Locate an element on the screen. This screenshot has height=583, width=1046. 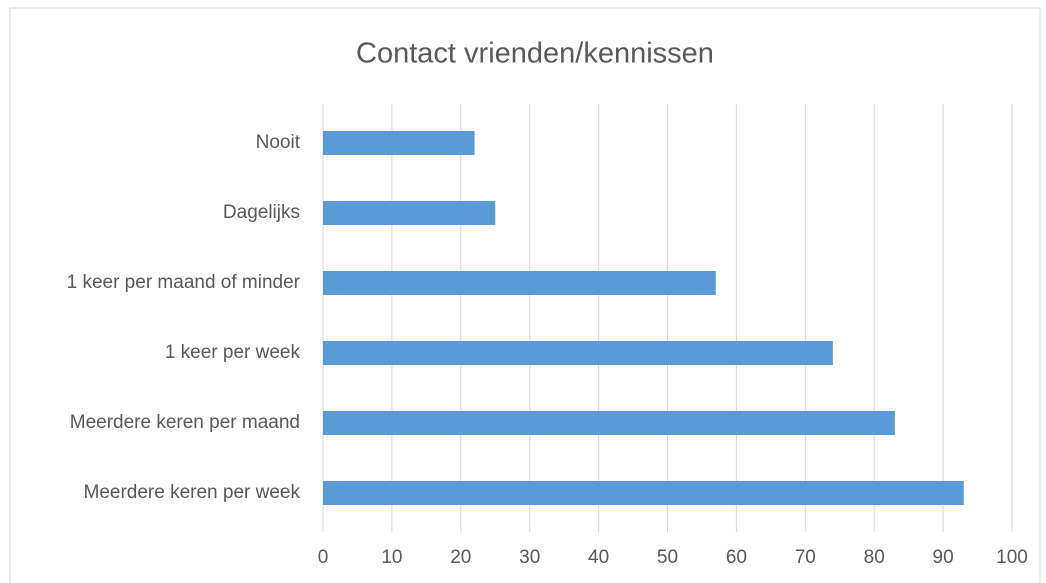
x-tick-label: 90 is located at coordinates (943, 557).